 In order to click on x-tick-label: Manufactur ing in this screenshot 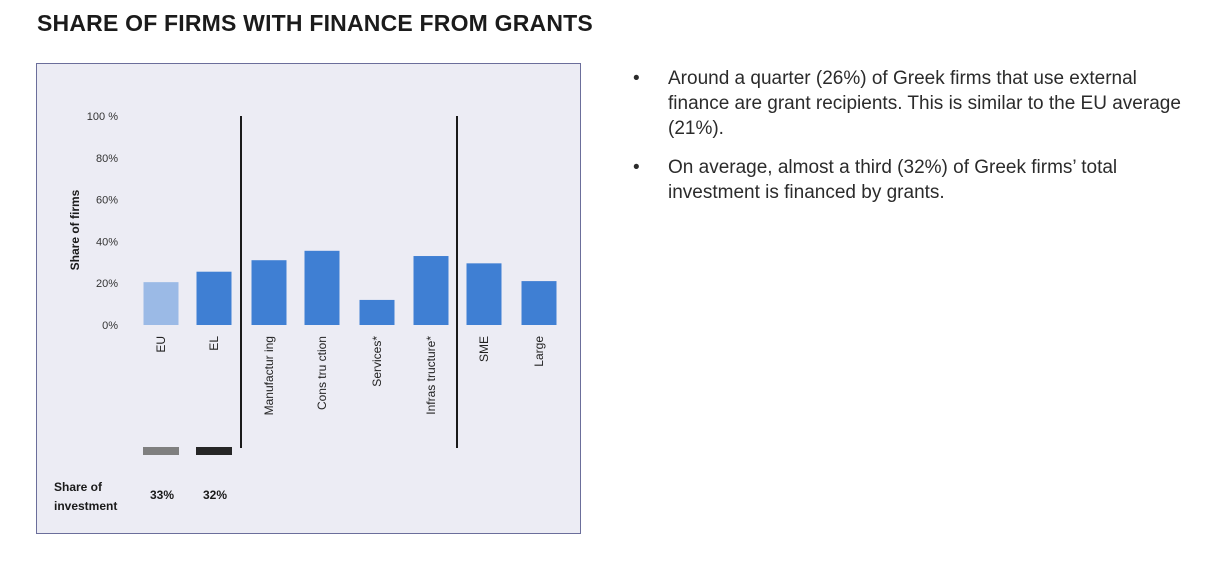, I will do `click(269, 375)`.